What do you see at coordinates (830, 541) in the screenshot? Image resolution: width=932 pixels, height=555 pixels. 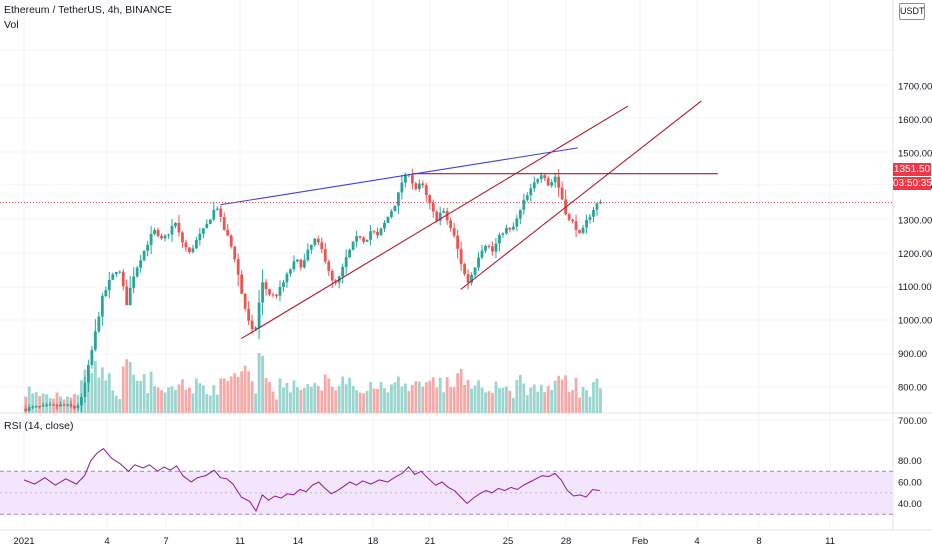 I see `time-tick-label: 11` at bounding box center [830, 541].